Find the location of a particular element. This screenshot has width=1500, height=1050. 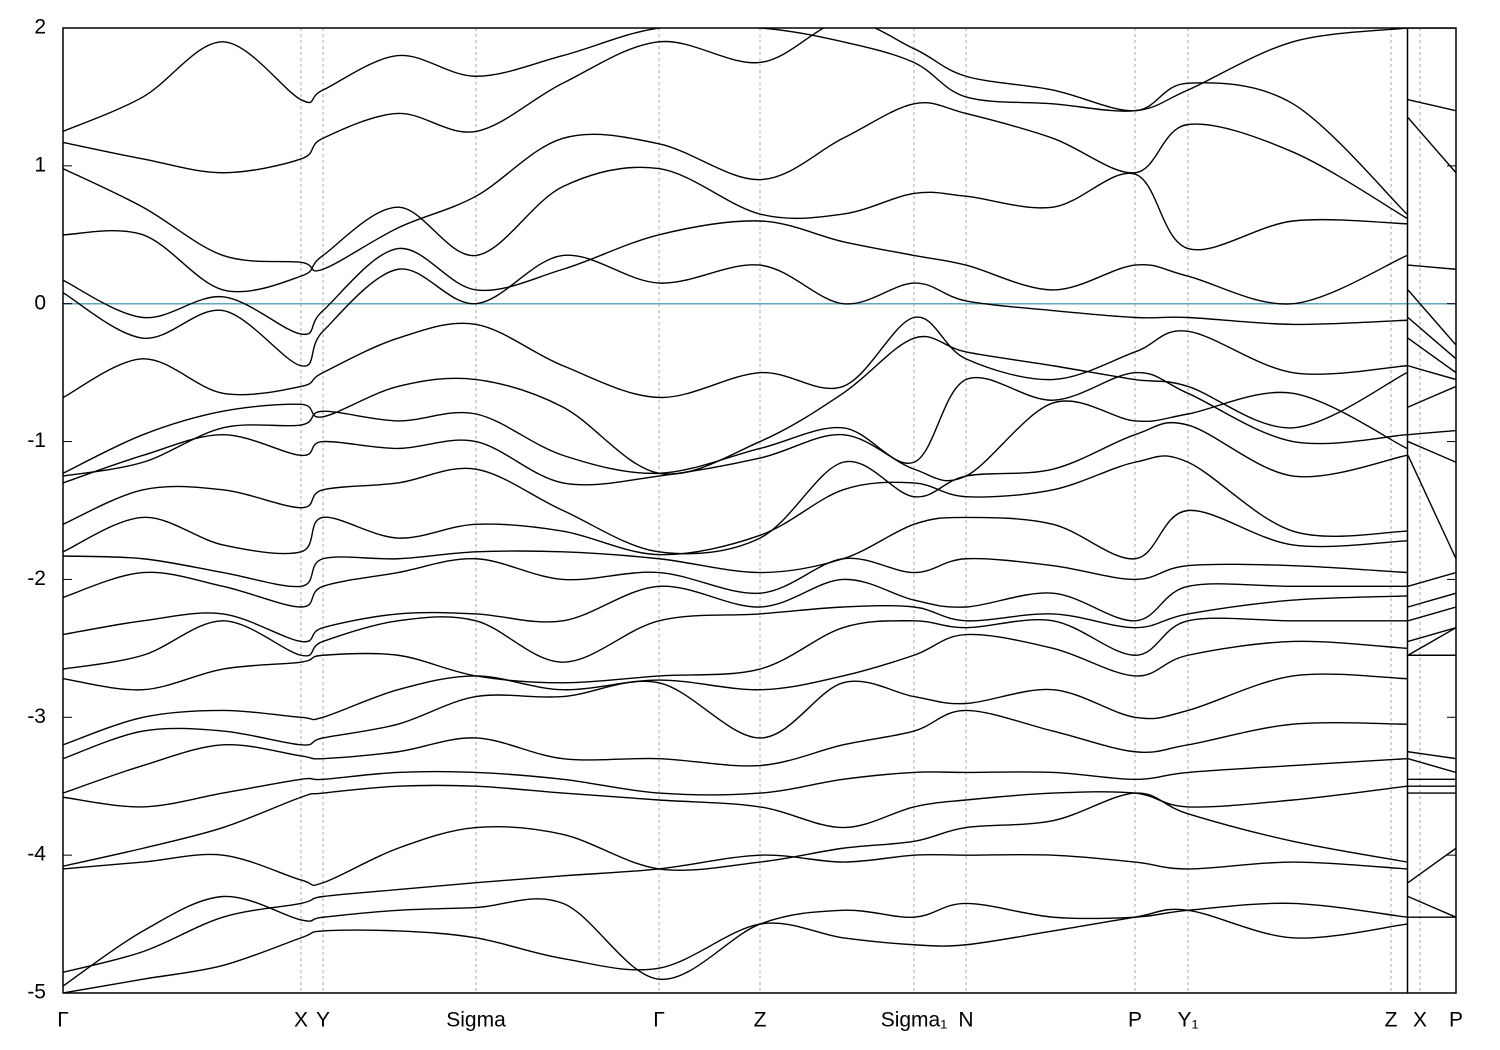

x-tick-label: Sigma is located at coordinates (476, 1020).